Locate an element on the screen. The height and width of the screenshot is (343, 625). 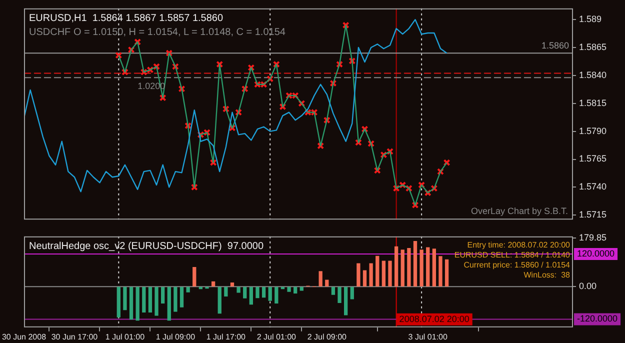
y-tick-label: 1.5715 is located at coordinates (593, 215).